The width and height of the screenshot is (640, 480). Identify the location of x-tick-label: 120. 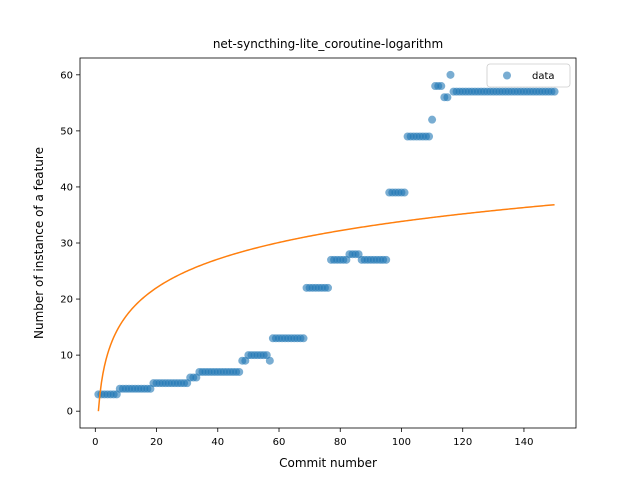
(462, 442).